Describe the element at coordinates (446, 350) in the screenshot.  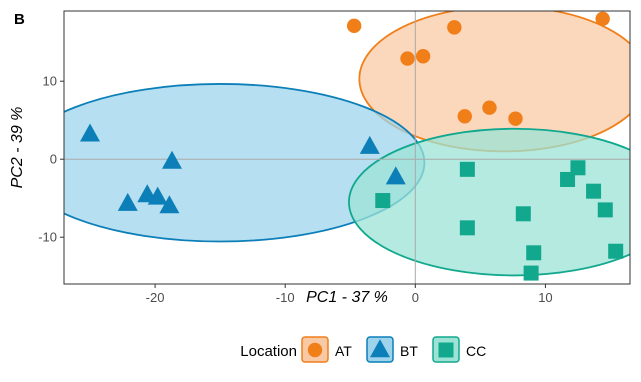
I see `legend-marker-cc` at that location.